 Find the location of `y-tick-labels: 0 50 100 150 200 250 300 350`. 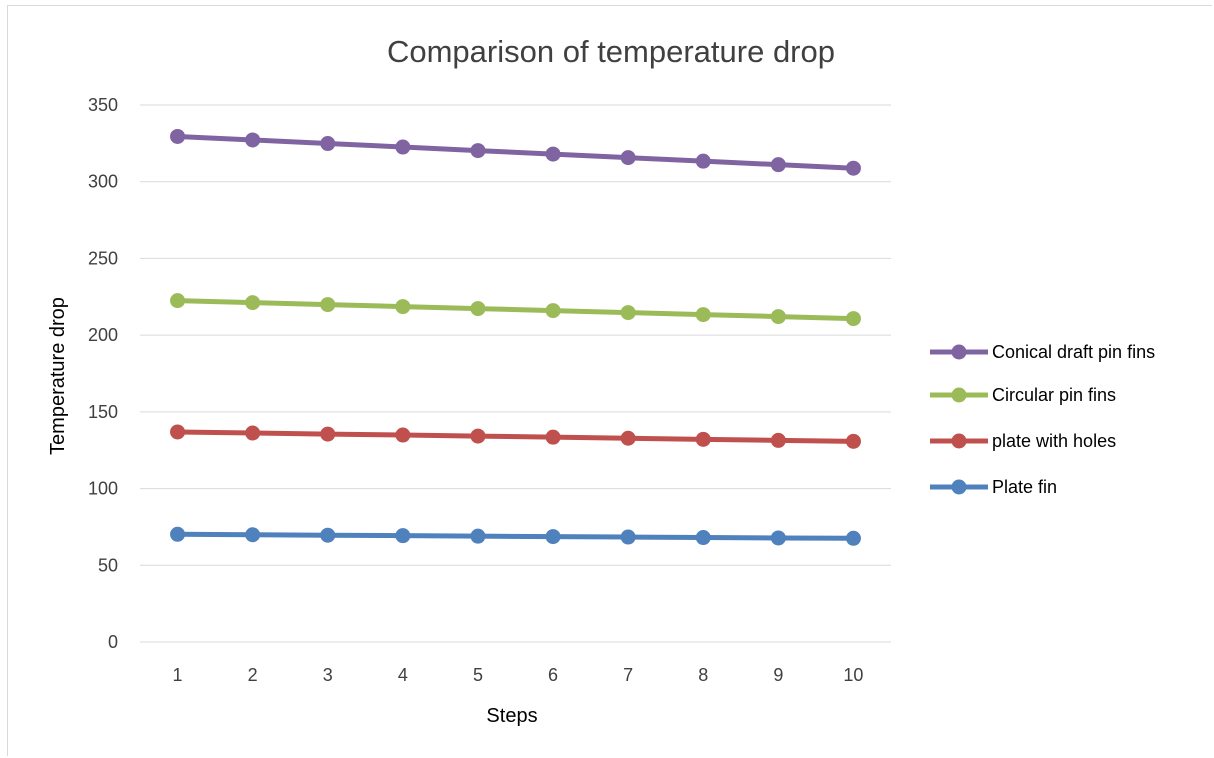

y-tick-labels: 0 50 100 150 200 250 300 350 is located at coordinates (103, 373).